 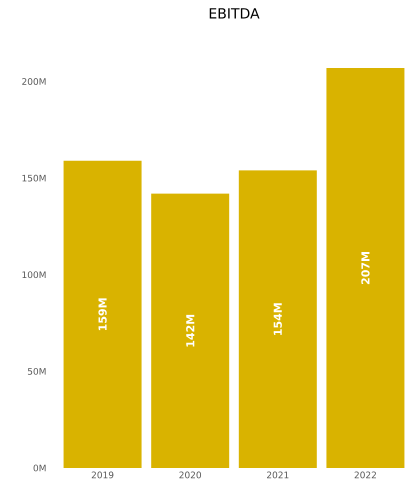 What do you see at coordinates (34, 274) in the screenshot?
I see `y-tick-label: 100M` at bounding box center [34, 274].